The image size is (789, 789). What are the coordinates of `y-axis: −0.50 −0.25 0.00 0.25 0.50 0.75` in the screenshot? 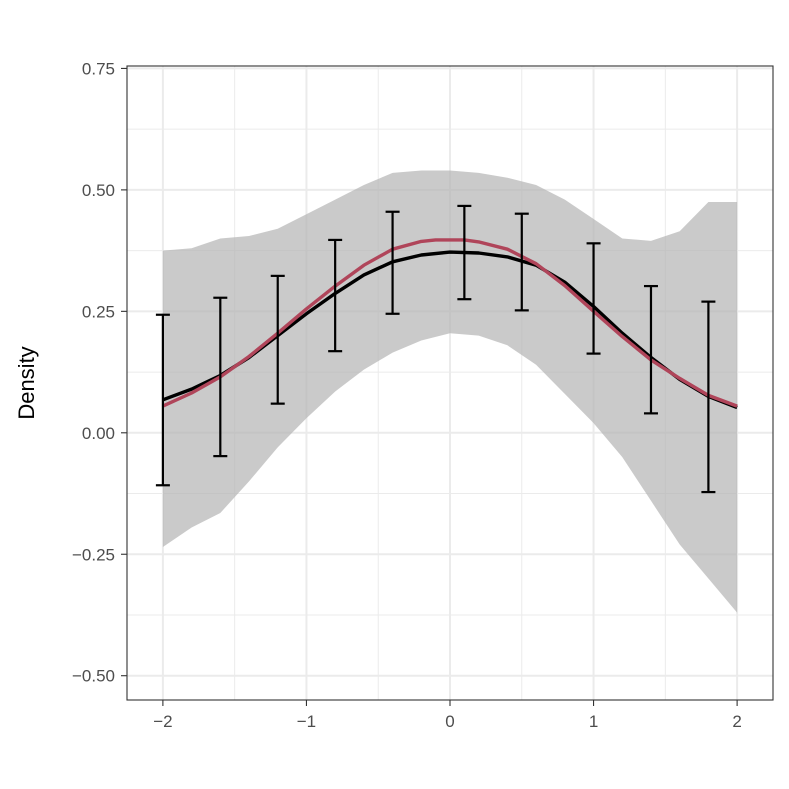 It's located at (99, 372).